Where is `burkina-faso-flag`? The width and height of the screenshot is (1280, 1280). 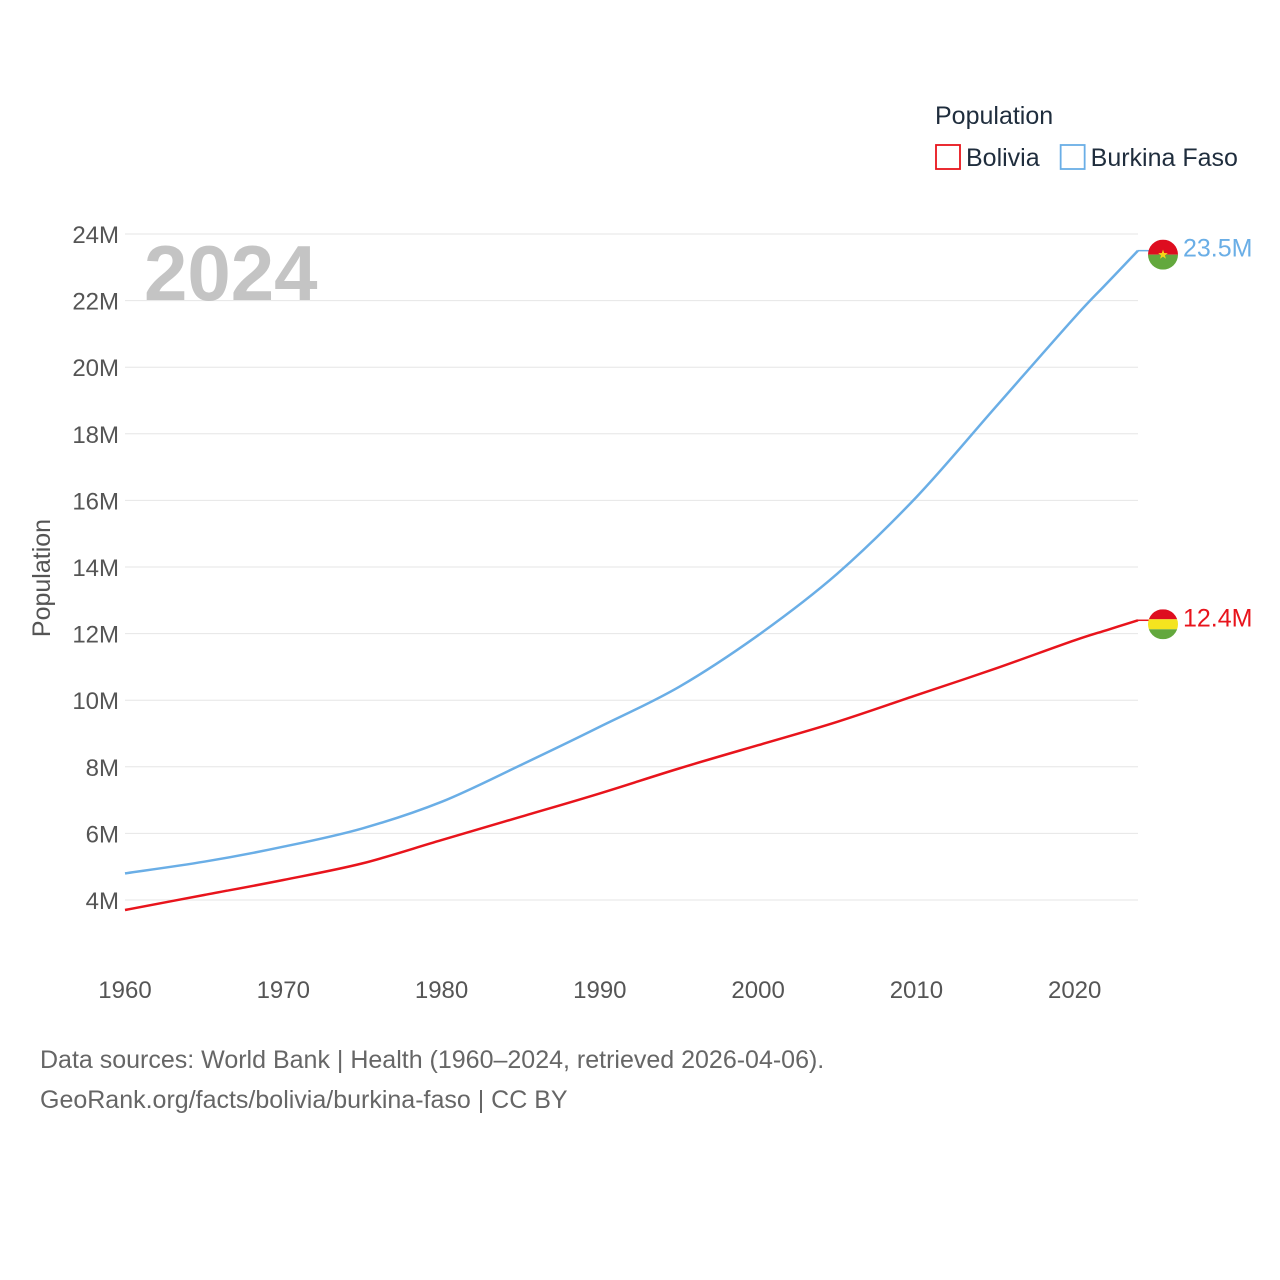 burkina-faso-flag is located at coordinates (1163, 254).